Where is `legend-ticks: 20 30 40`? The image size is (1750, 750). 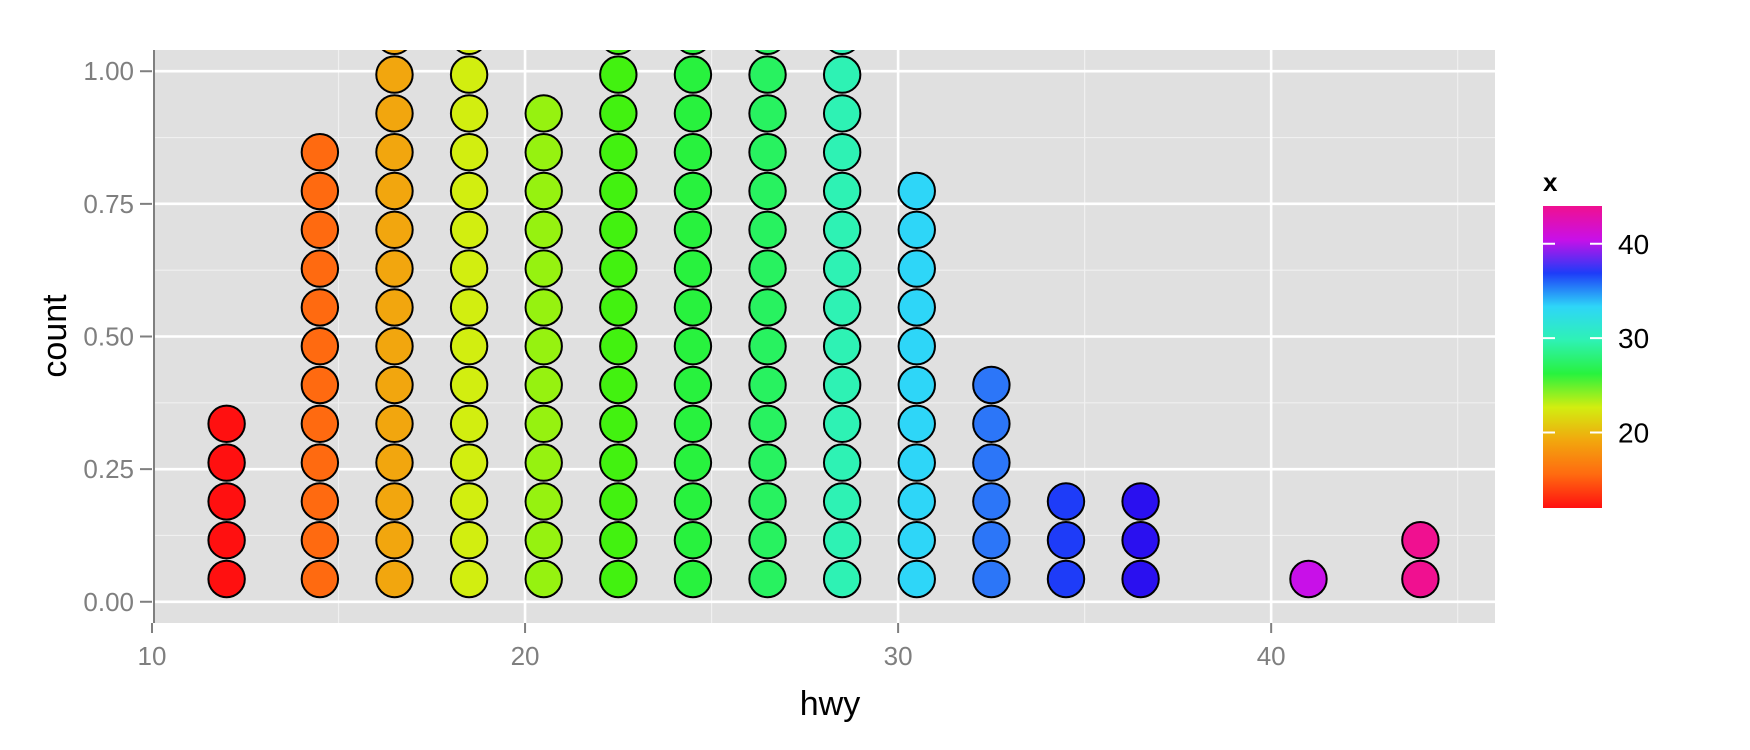
legend-ticks: 20 30 40 is located at coordinates (1596, 339).